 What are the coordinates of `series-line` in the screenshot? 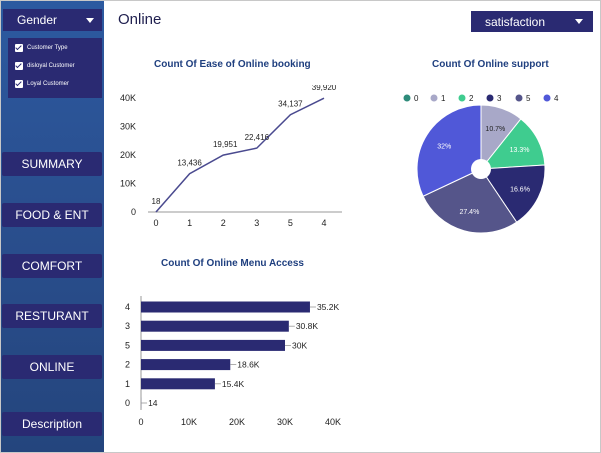 It's located at (240, 155).